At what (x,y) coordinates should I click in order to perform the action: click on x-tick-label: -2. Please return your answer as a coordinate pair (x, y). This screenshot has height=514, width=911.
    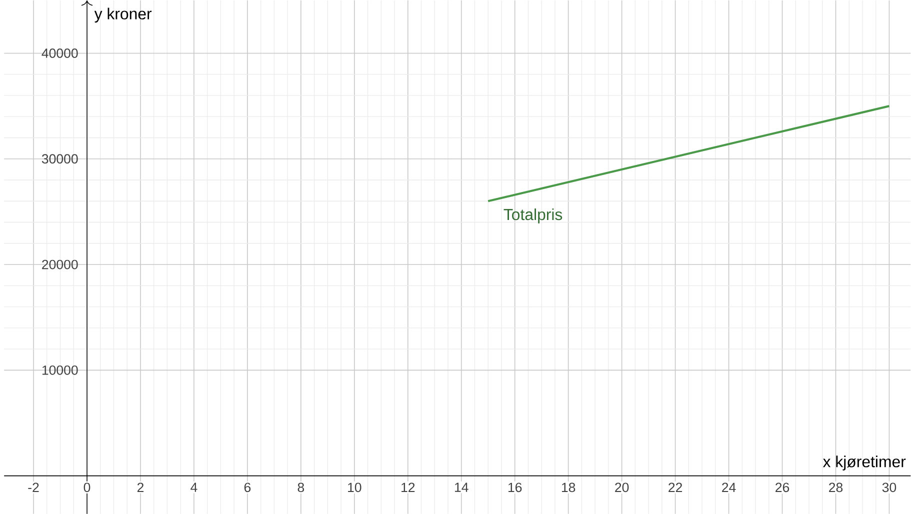
    Looking at the image, I should click on (33, 487).